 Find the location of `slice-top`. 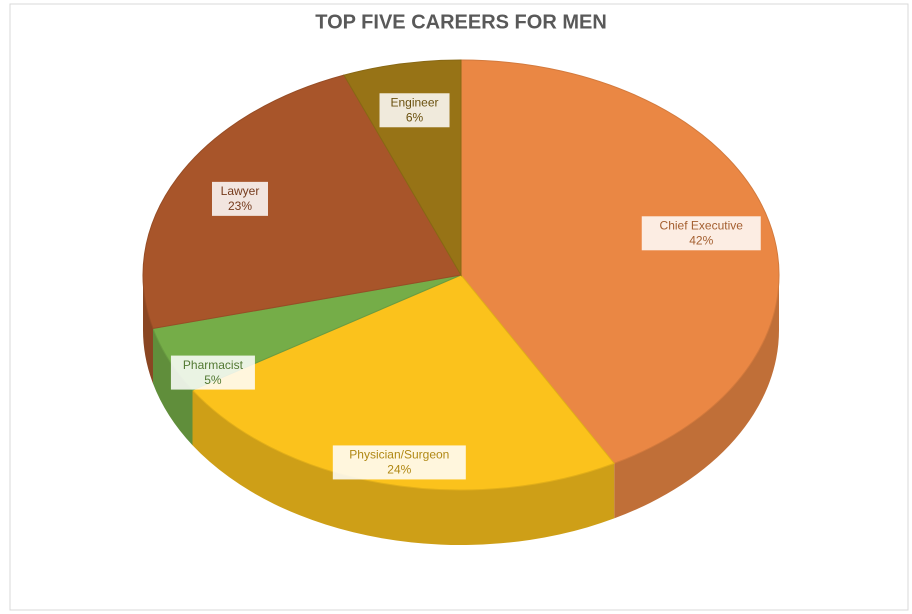

slice-top is located at coordinates (302, 202).